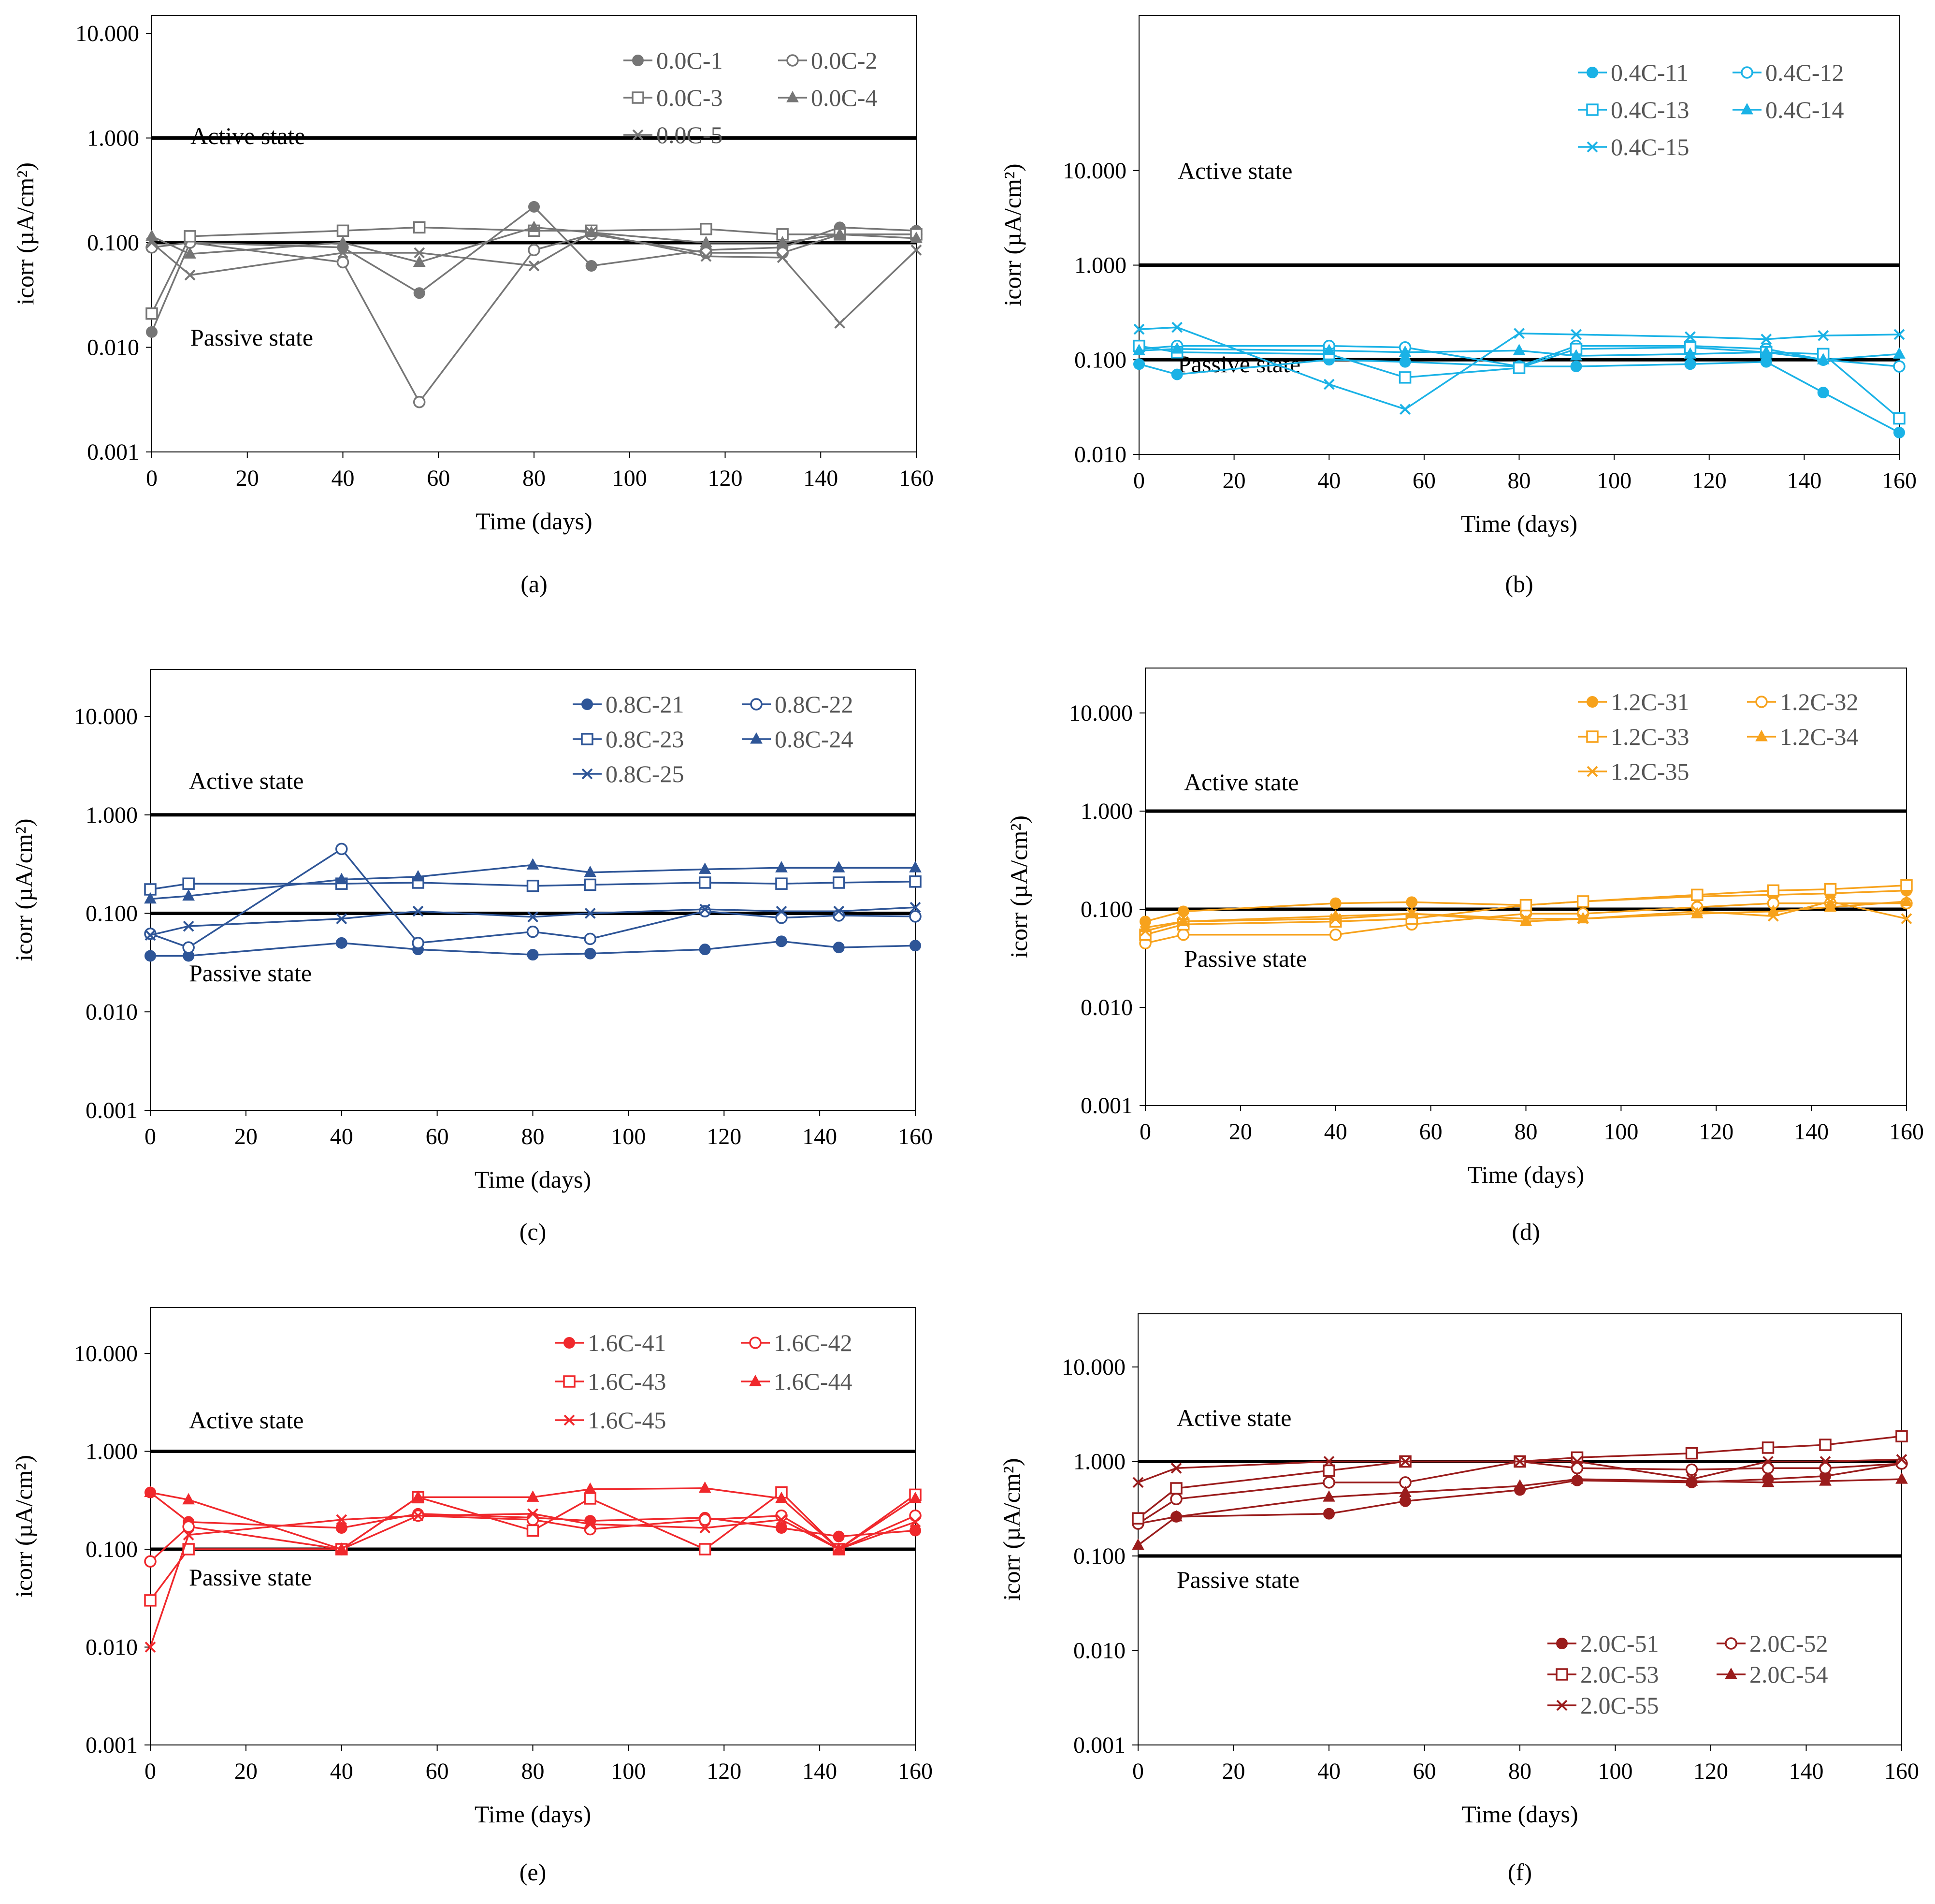 The image size is (1935, 1904). I want to click on x-axis-label: Time (days), so click(1526, 1174).